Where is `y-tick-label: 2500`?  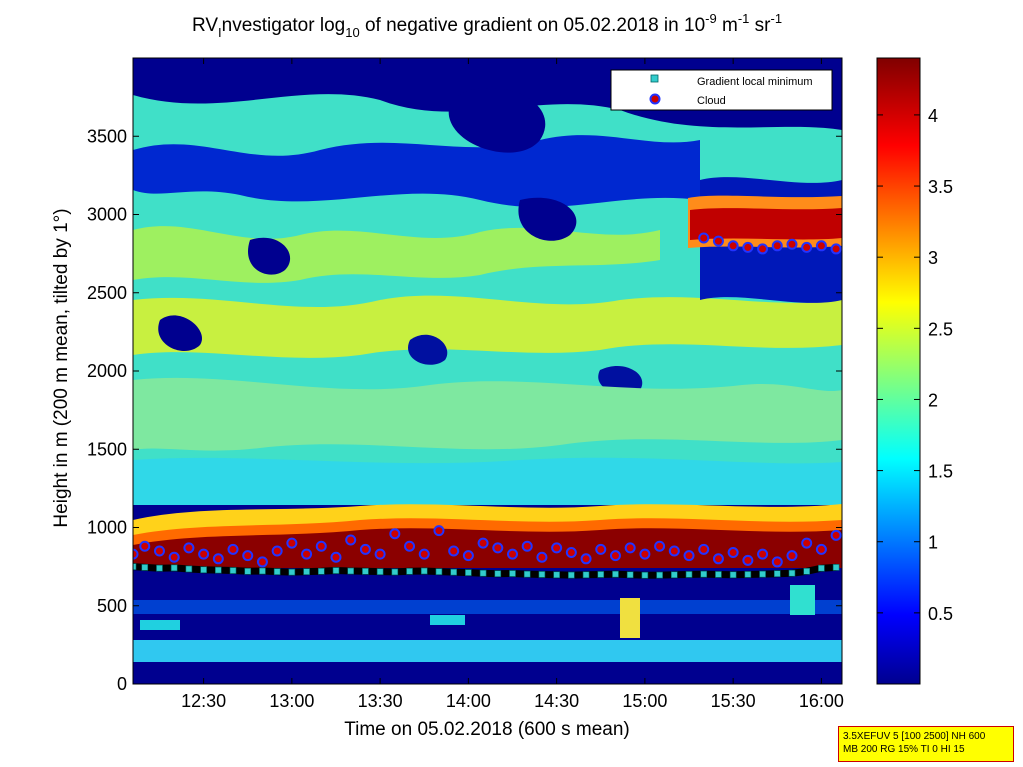
y-tick-label: 2500 is located at coordinates (107, 293).